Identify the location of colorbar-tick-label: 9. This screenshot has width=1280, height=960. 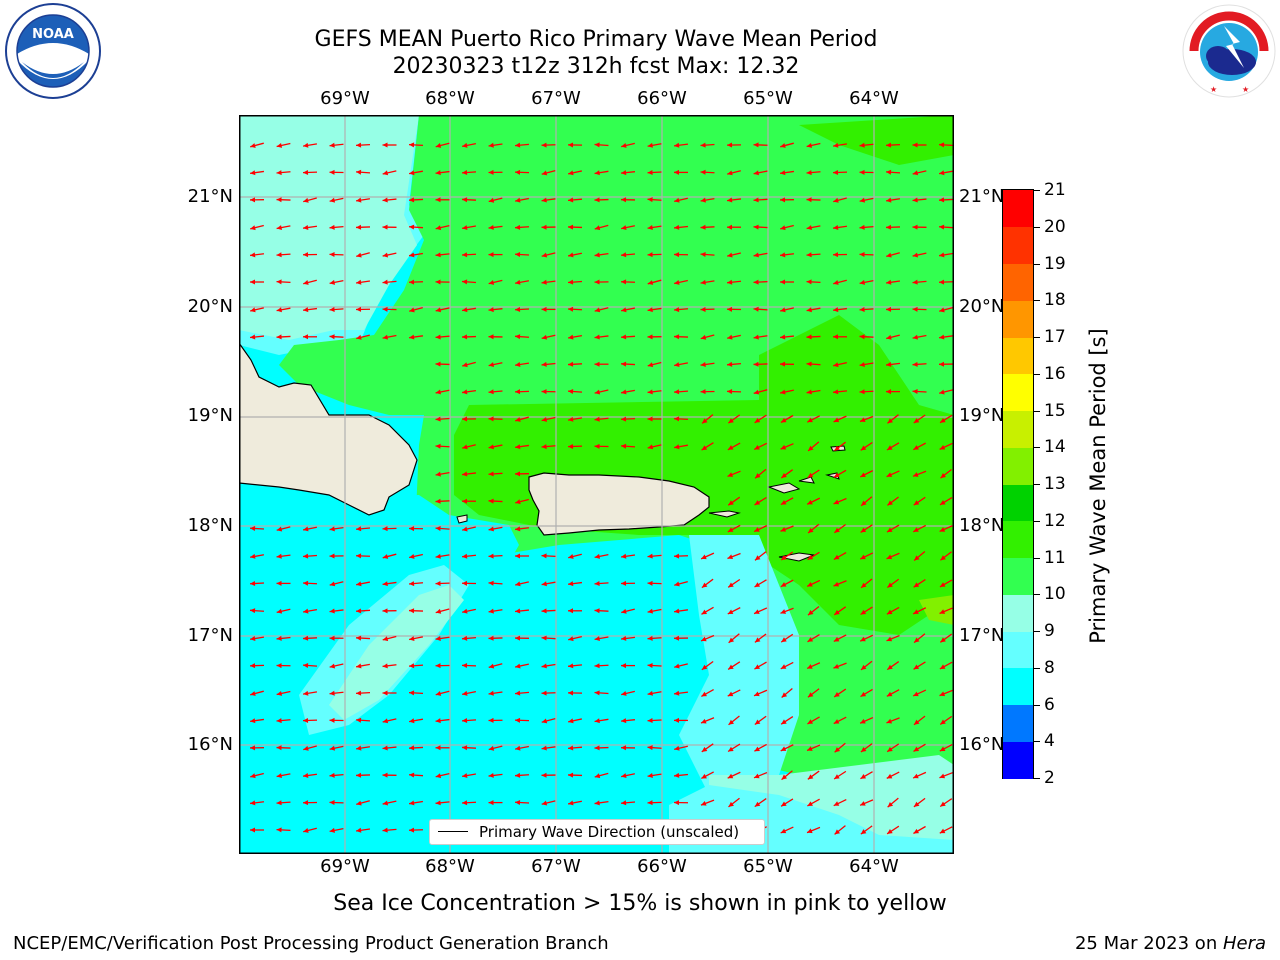
(1049, 631).